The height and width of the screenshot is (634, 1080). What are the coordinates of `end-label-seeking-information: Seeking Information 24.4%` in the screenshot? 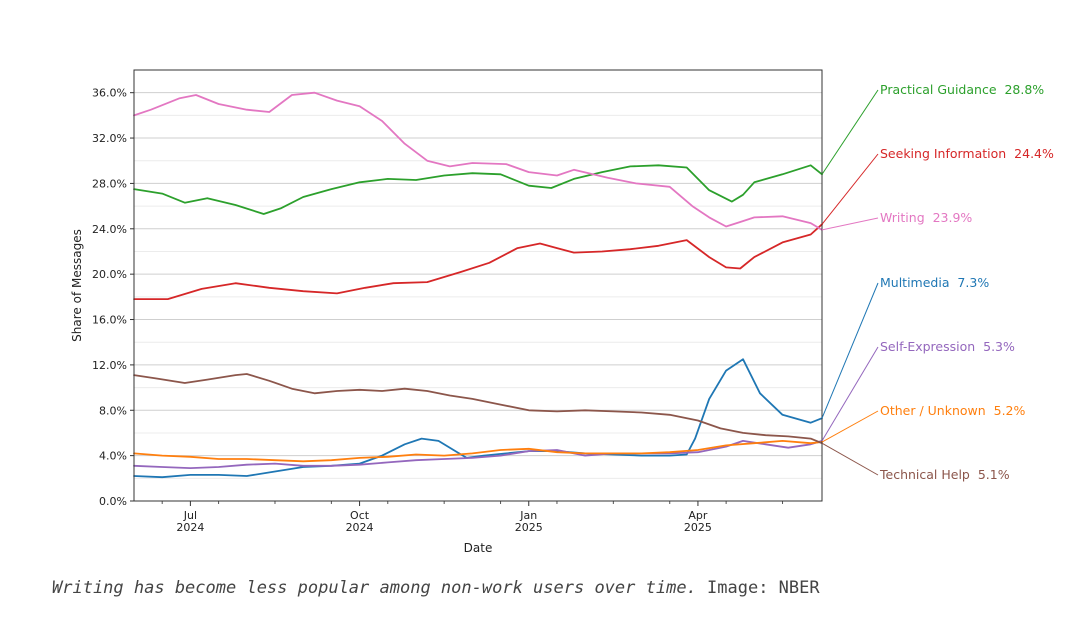 It's located at (967, 153).